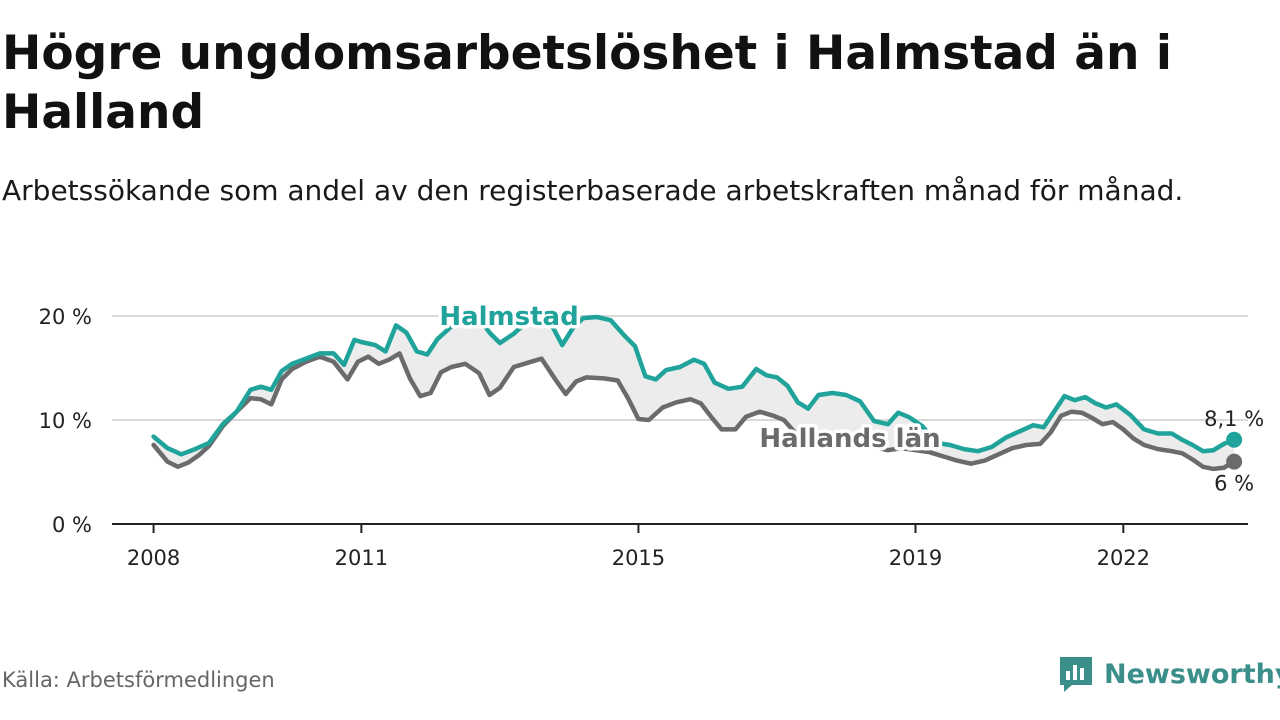 This screenshot has height=720, width=1280. Describe the element at coordinates (849, 439) in the screenshot. I see `hallands-lan-series-label: Hallands län` at that location.